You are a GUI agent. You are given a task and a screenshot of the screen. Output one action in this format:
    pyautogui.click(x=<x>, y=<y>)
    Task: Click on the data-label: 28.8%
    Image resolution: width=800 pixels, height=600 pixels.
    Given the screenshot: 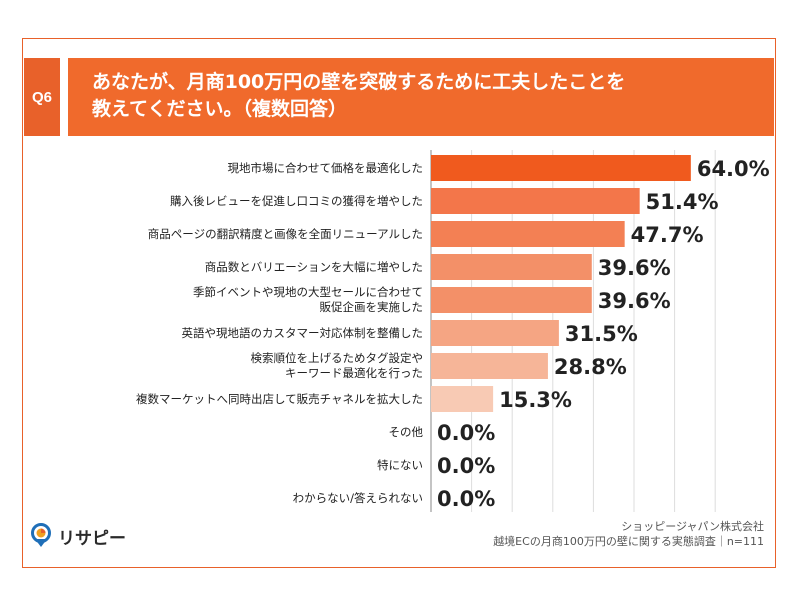 What is the action you would take?
    pyautogui.click(x=590, y=367)
    